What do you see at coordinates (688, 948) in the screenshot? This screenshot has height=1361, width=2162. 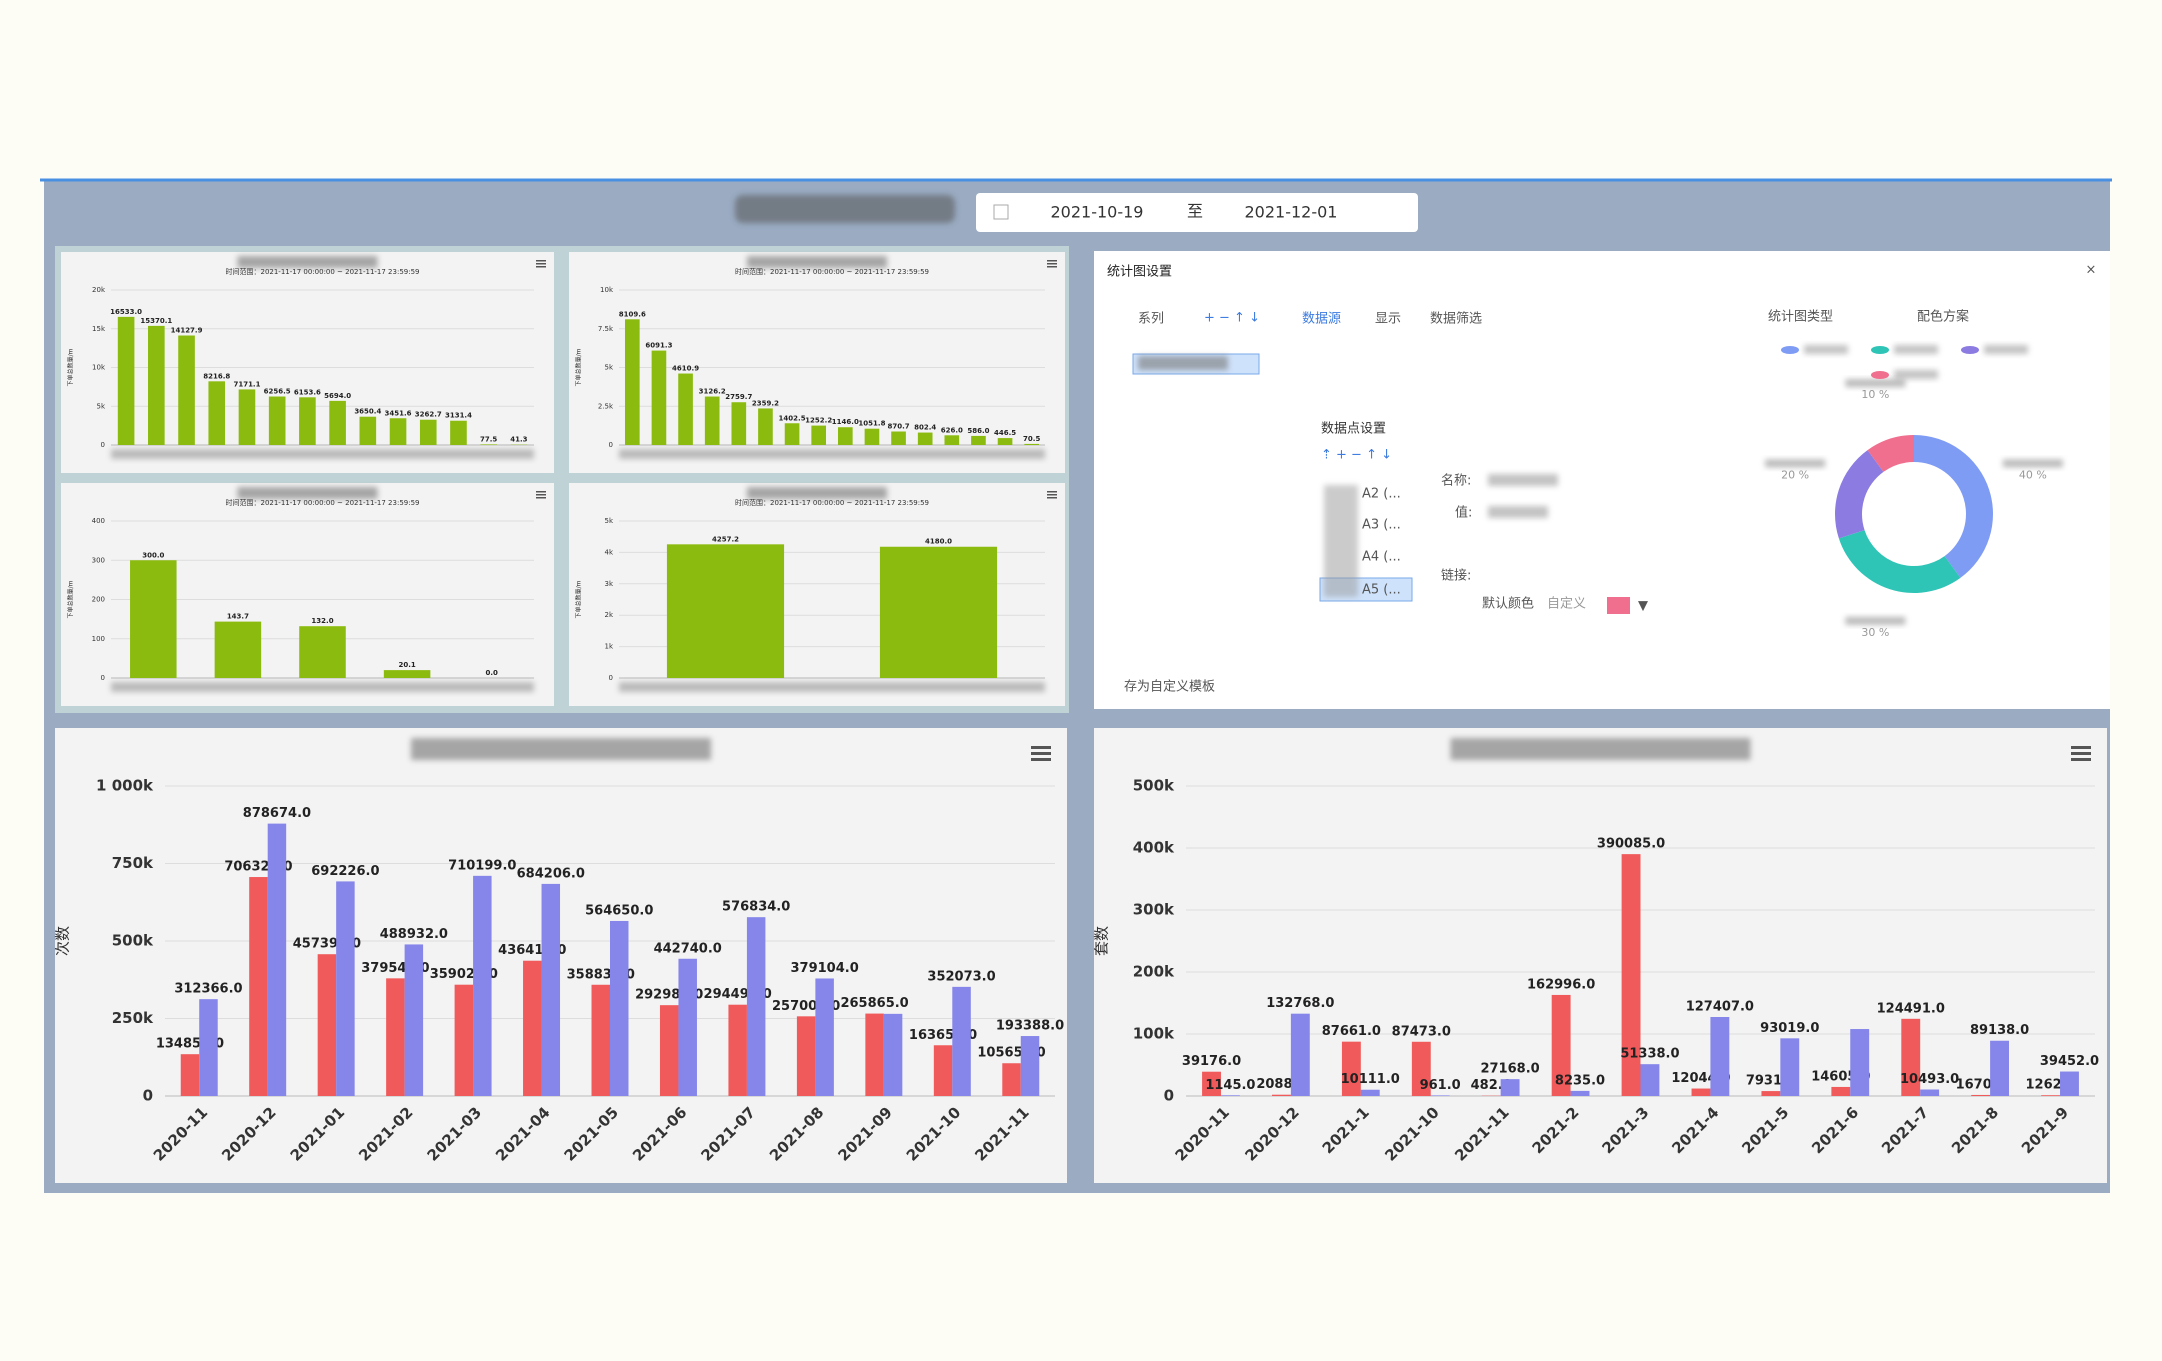 I see `data-label: 442740.0` at bounding box center [688, 948].